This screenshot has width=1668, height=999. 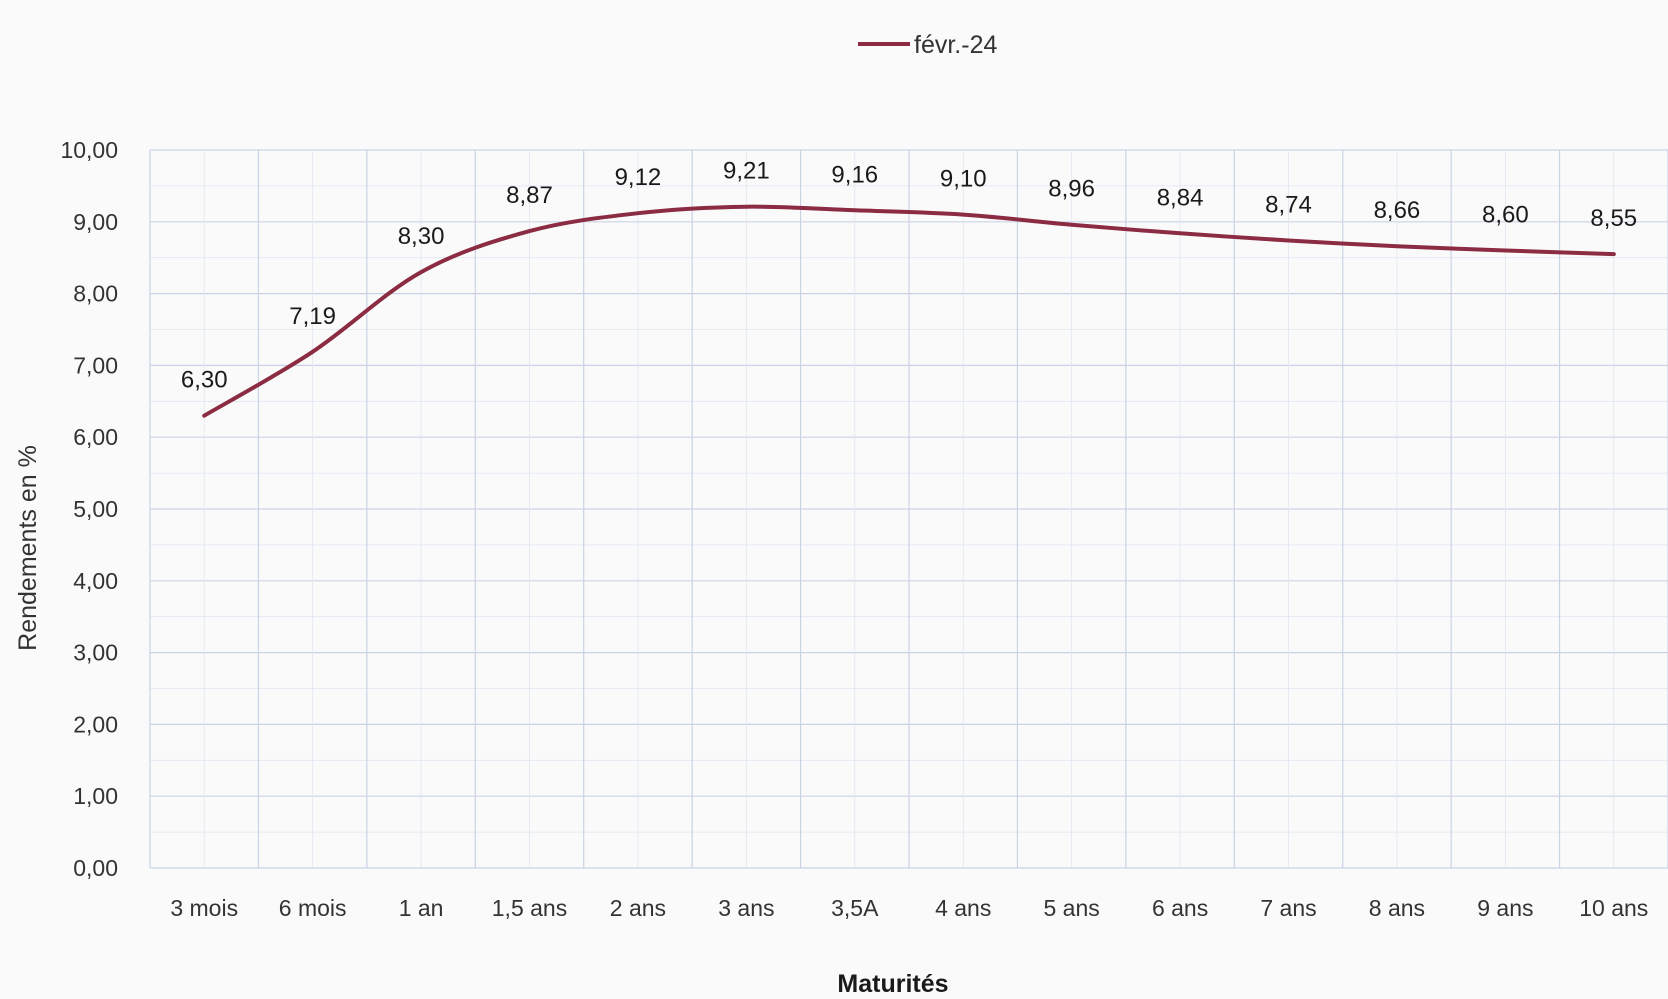 What do you see at coordinates (95, 509) in the screenshot?
I see `y-tick-label: 5,00` at bounding box center [95, 509].